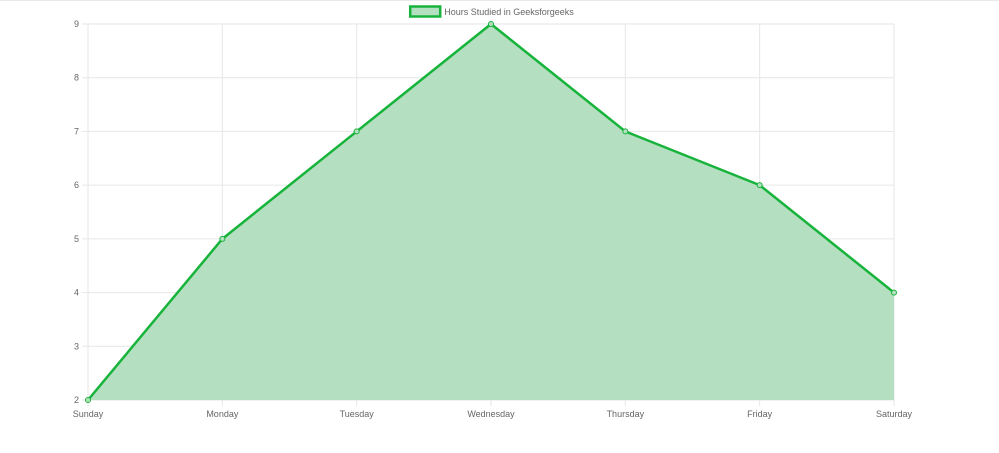 Image resolution: width=999 pixels, height=453 pixels. I want to click on x-tick-label: Sunday, so click(88, 414).